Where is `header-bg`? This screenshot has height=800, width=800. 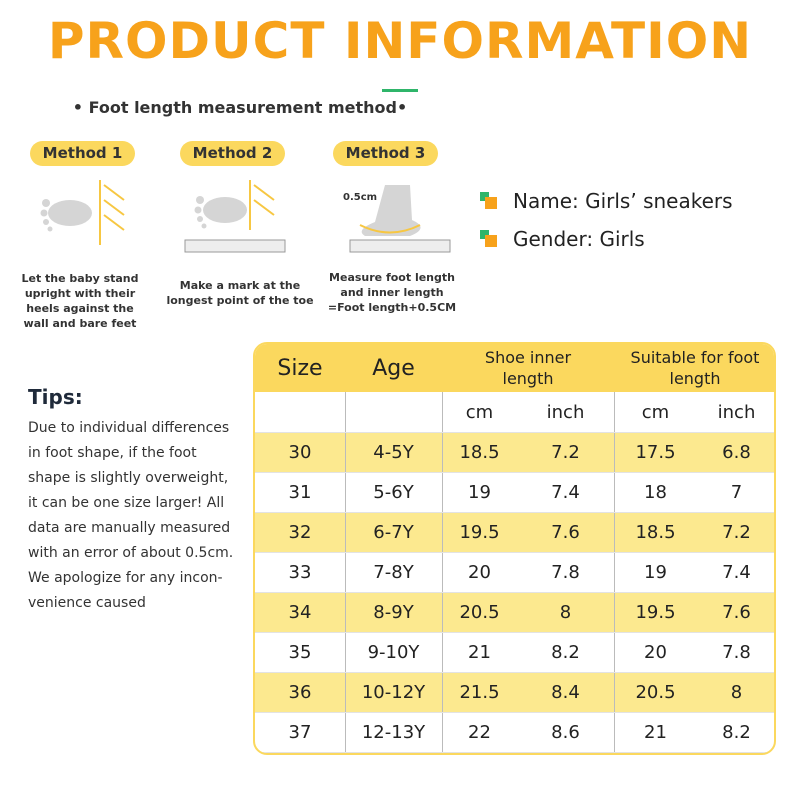 header-bg is located at coordinates (514, 368).